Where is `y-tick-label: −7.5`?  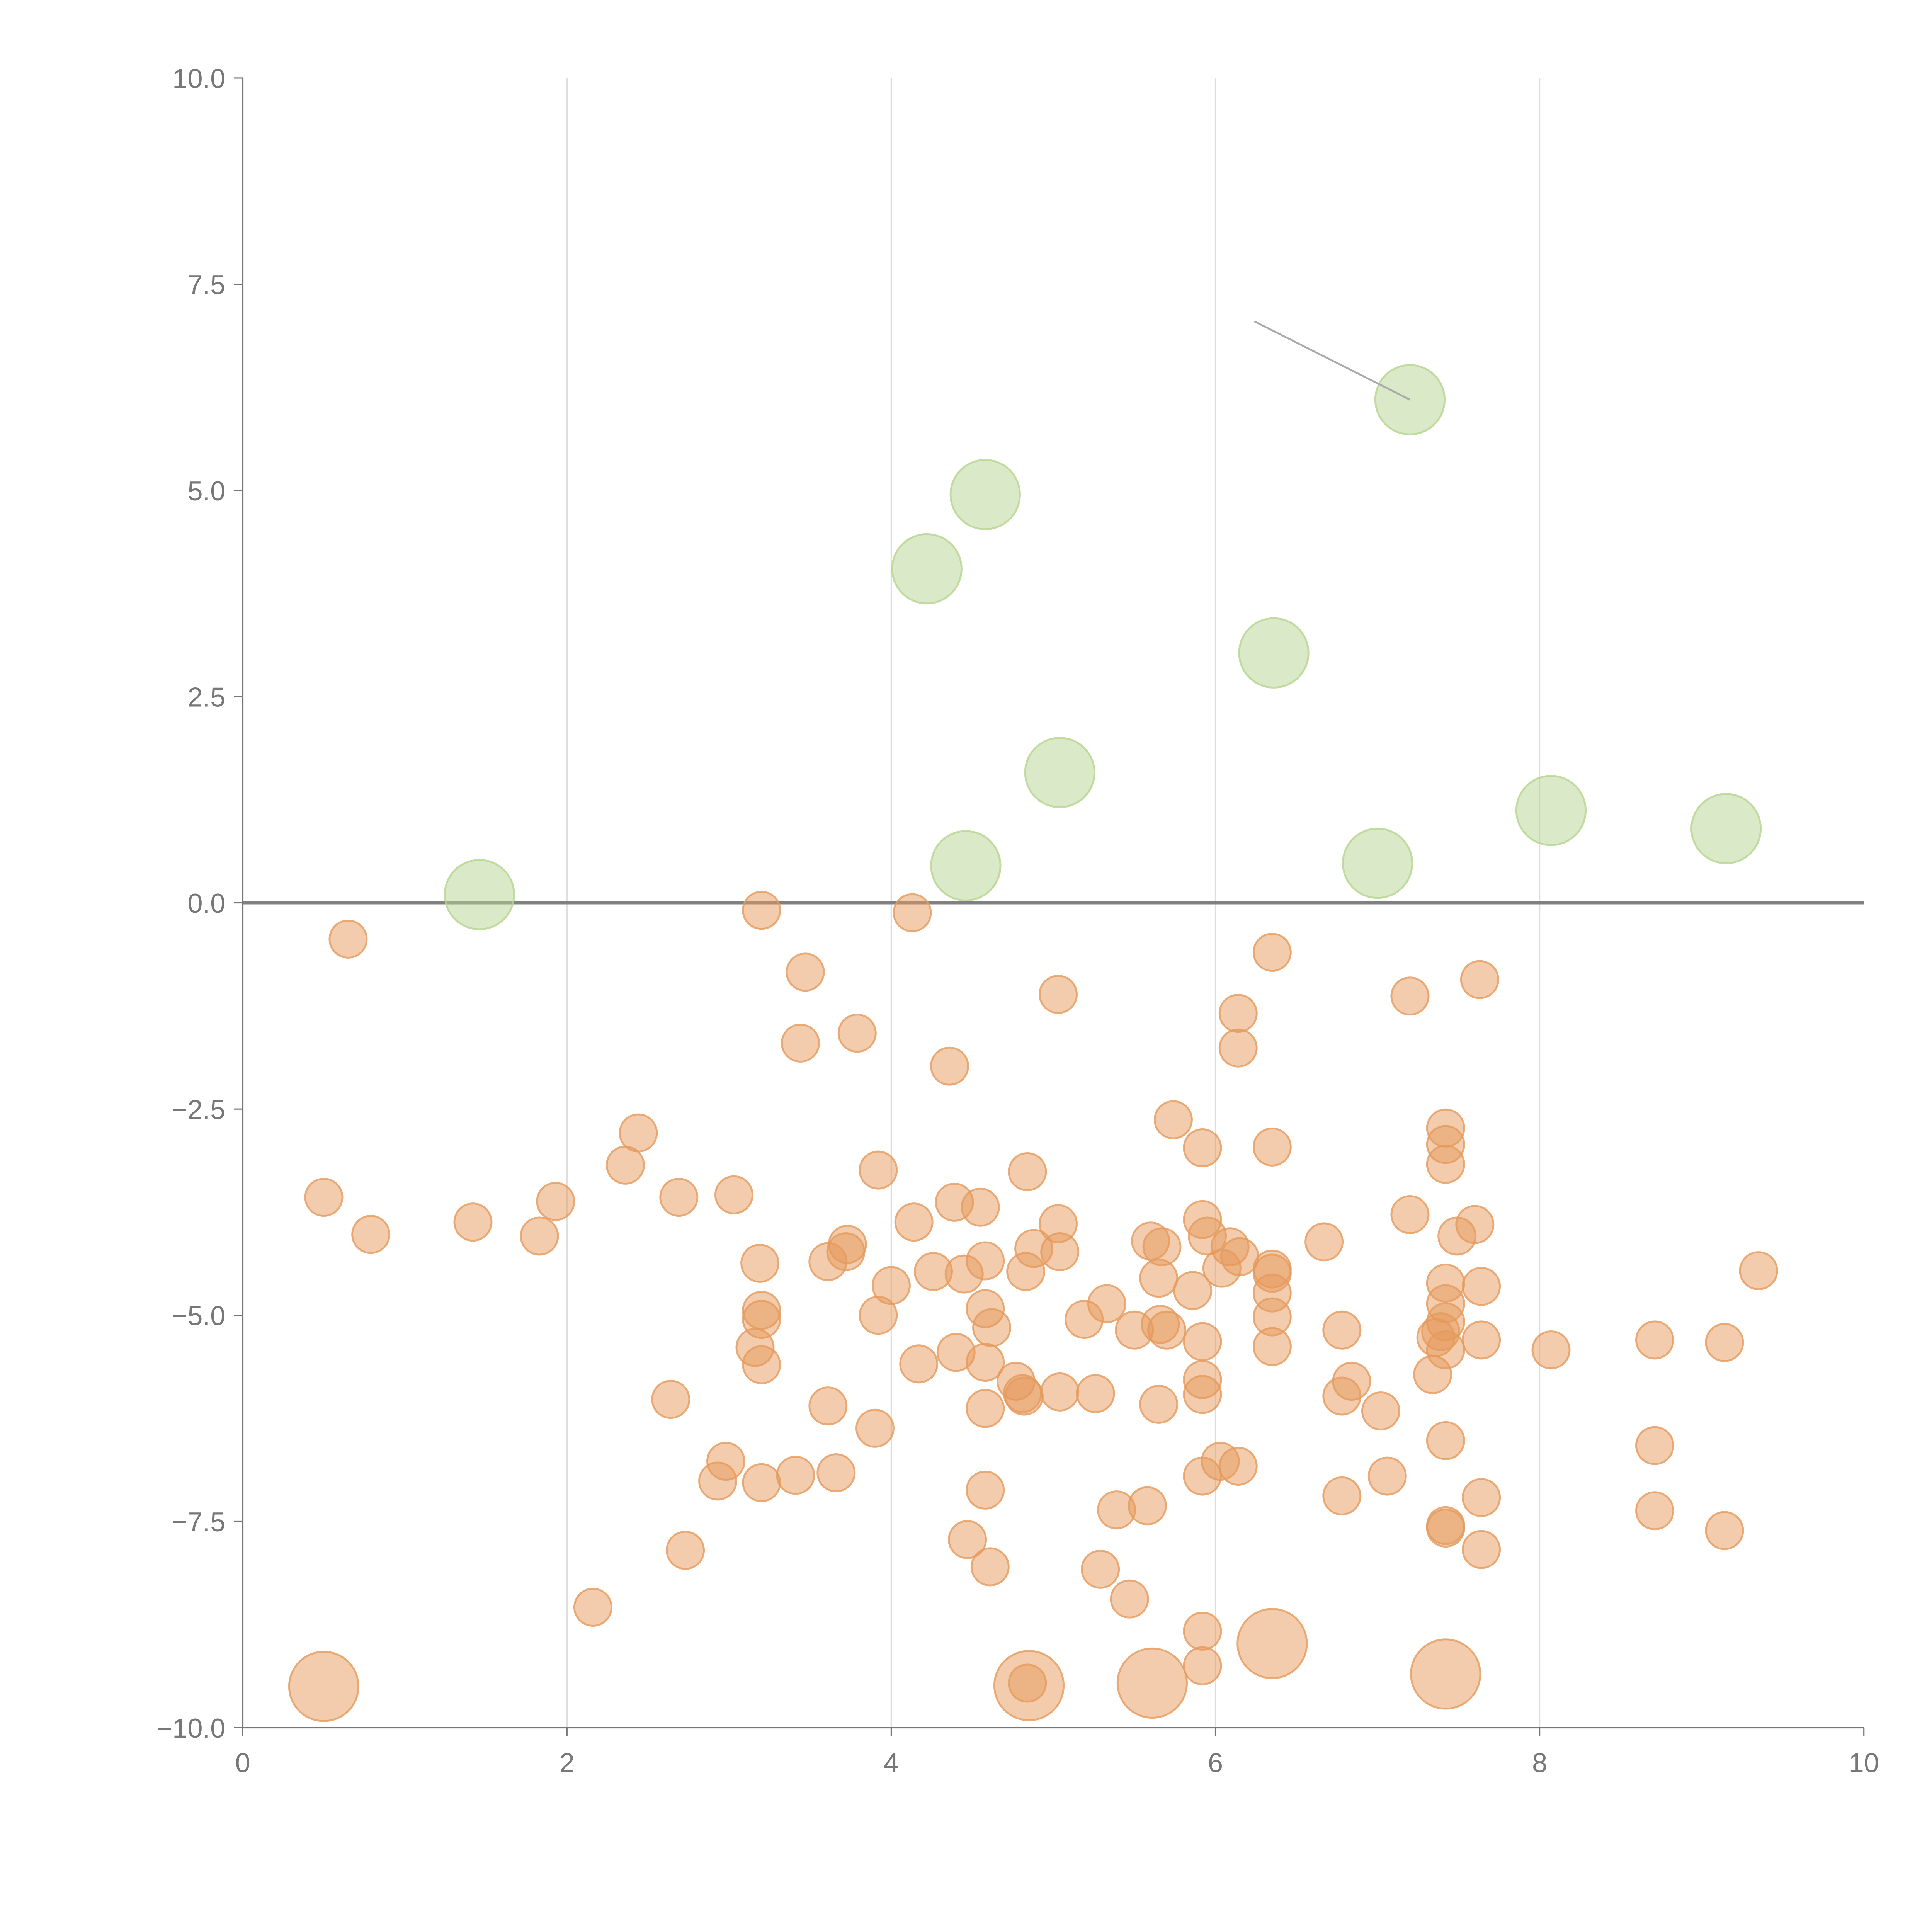
y-tick-label: −7.5 is located at coordinates (198, 1522).